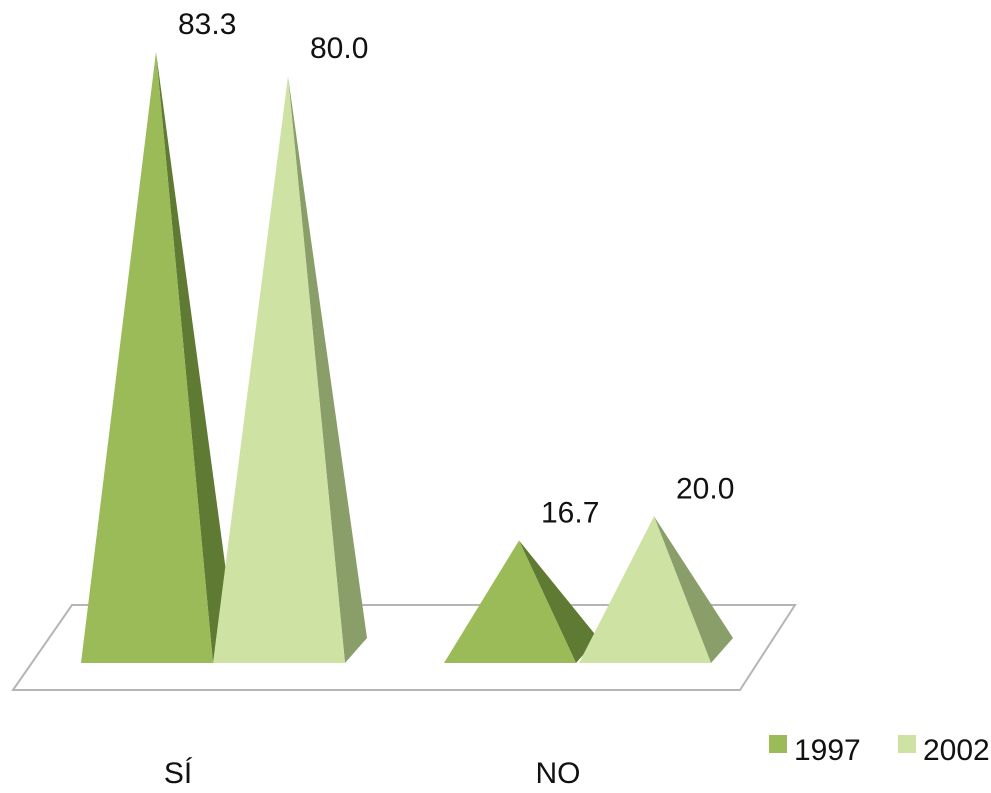 The image size is (991, 793). I want to click on category-label-si: SÍ, so click(178, 772).